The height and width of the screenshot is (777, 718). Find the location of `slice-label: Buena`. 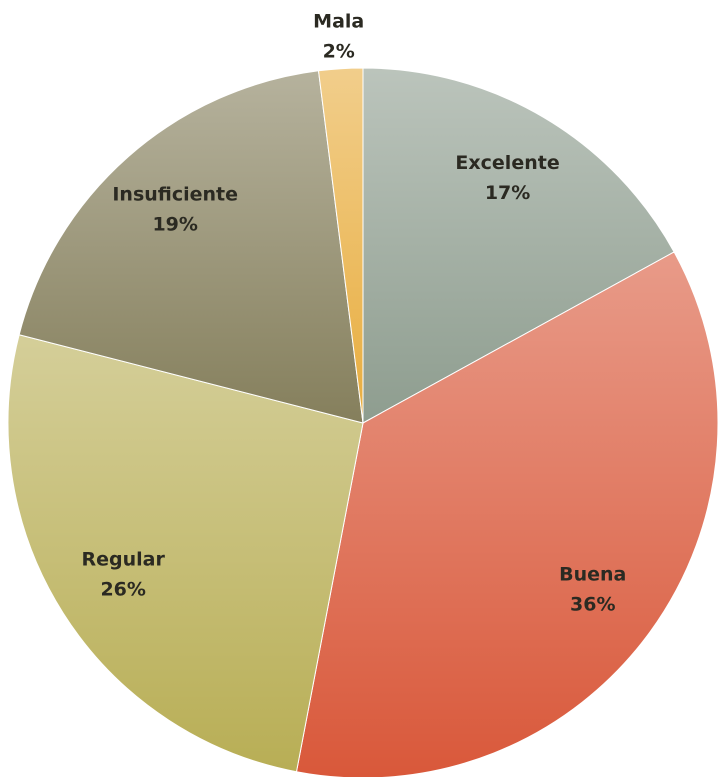

slice-label: Buena is located at coordinates (592, 574).